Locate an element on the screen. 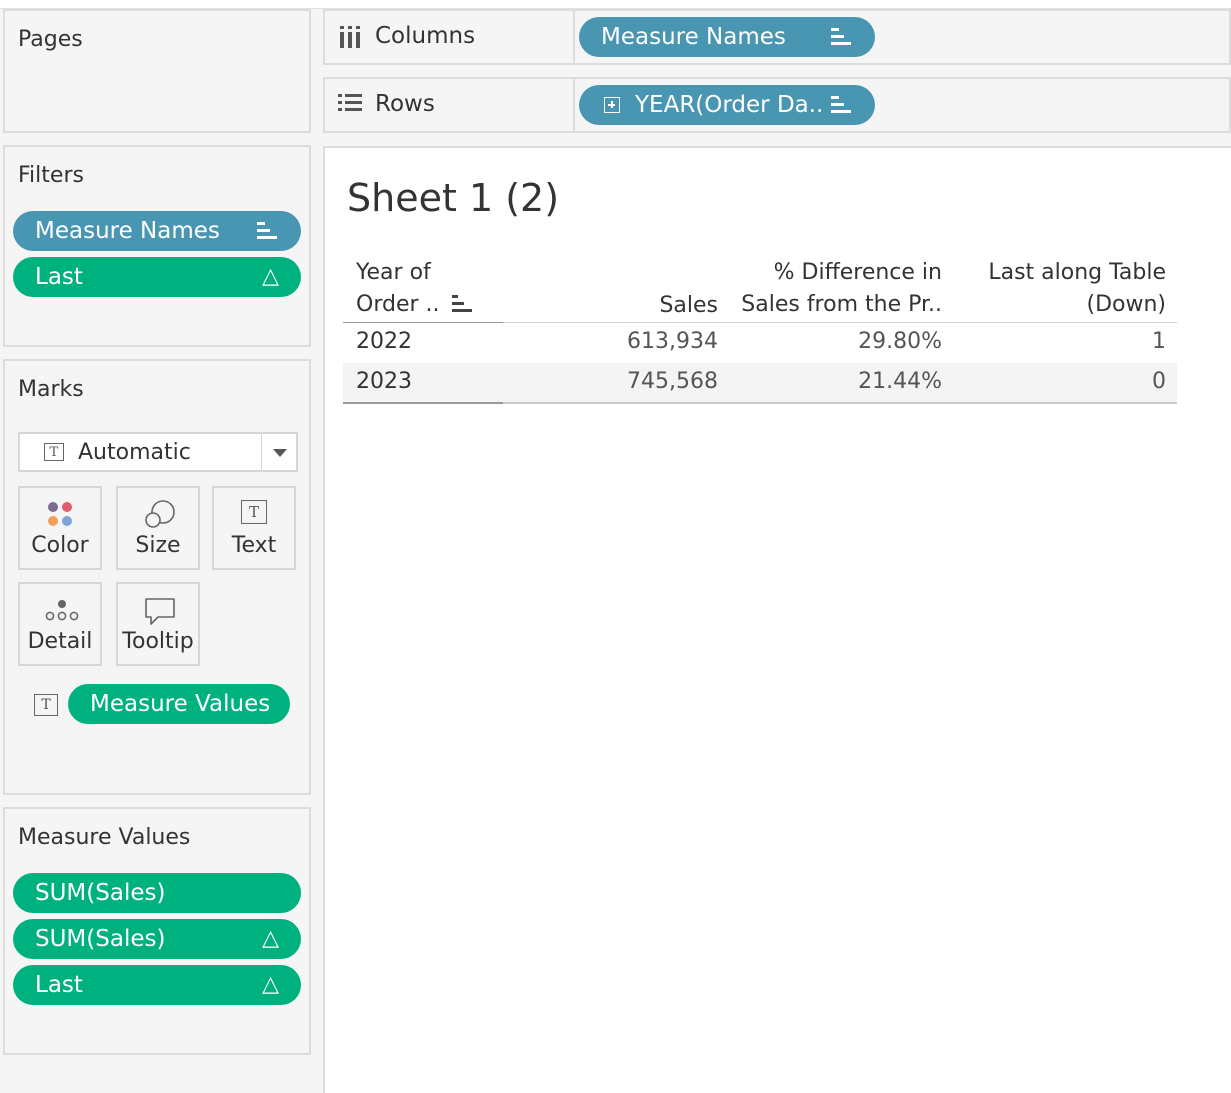  mark-type-label: Automatic is located at coordinates (134, 452).